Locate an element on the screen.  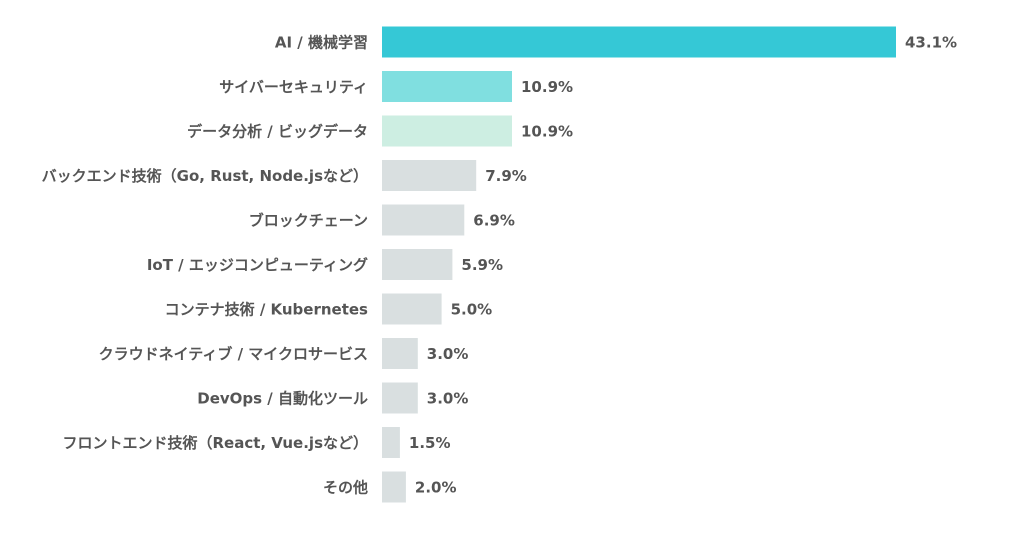
value-label-9: 1.5% is located at coordinates (430, 443).